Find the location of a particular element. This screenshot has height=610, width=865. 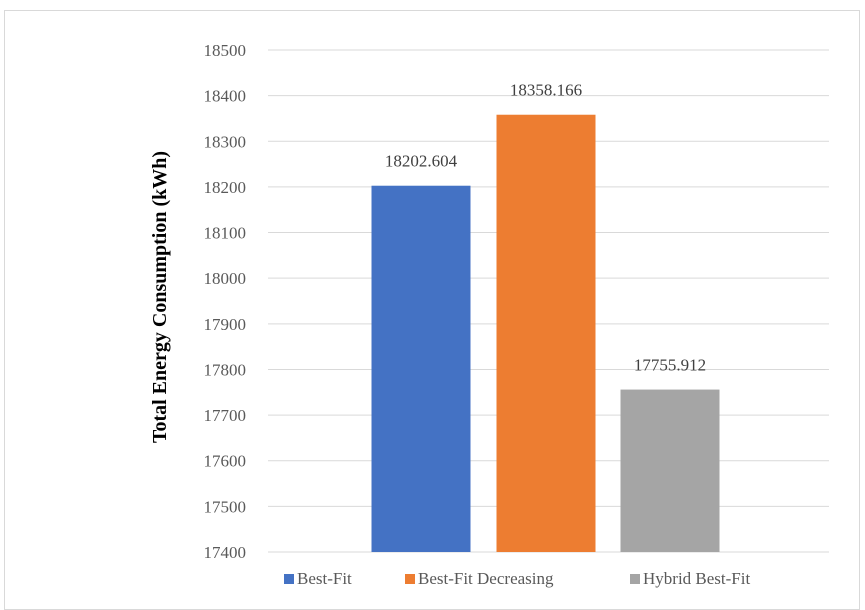

y-tick-label: 17500 is located at coordinates (225, 506).